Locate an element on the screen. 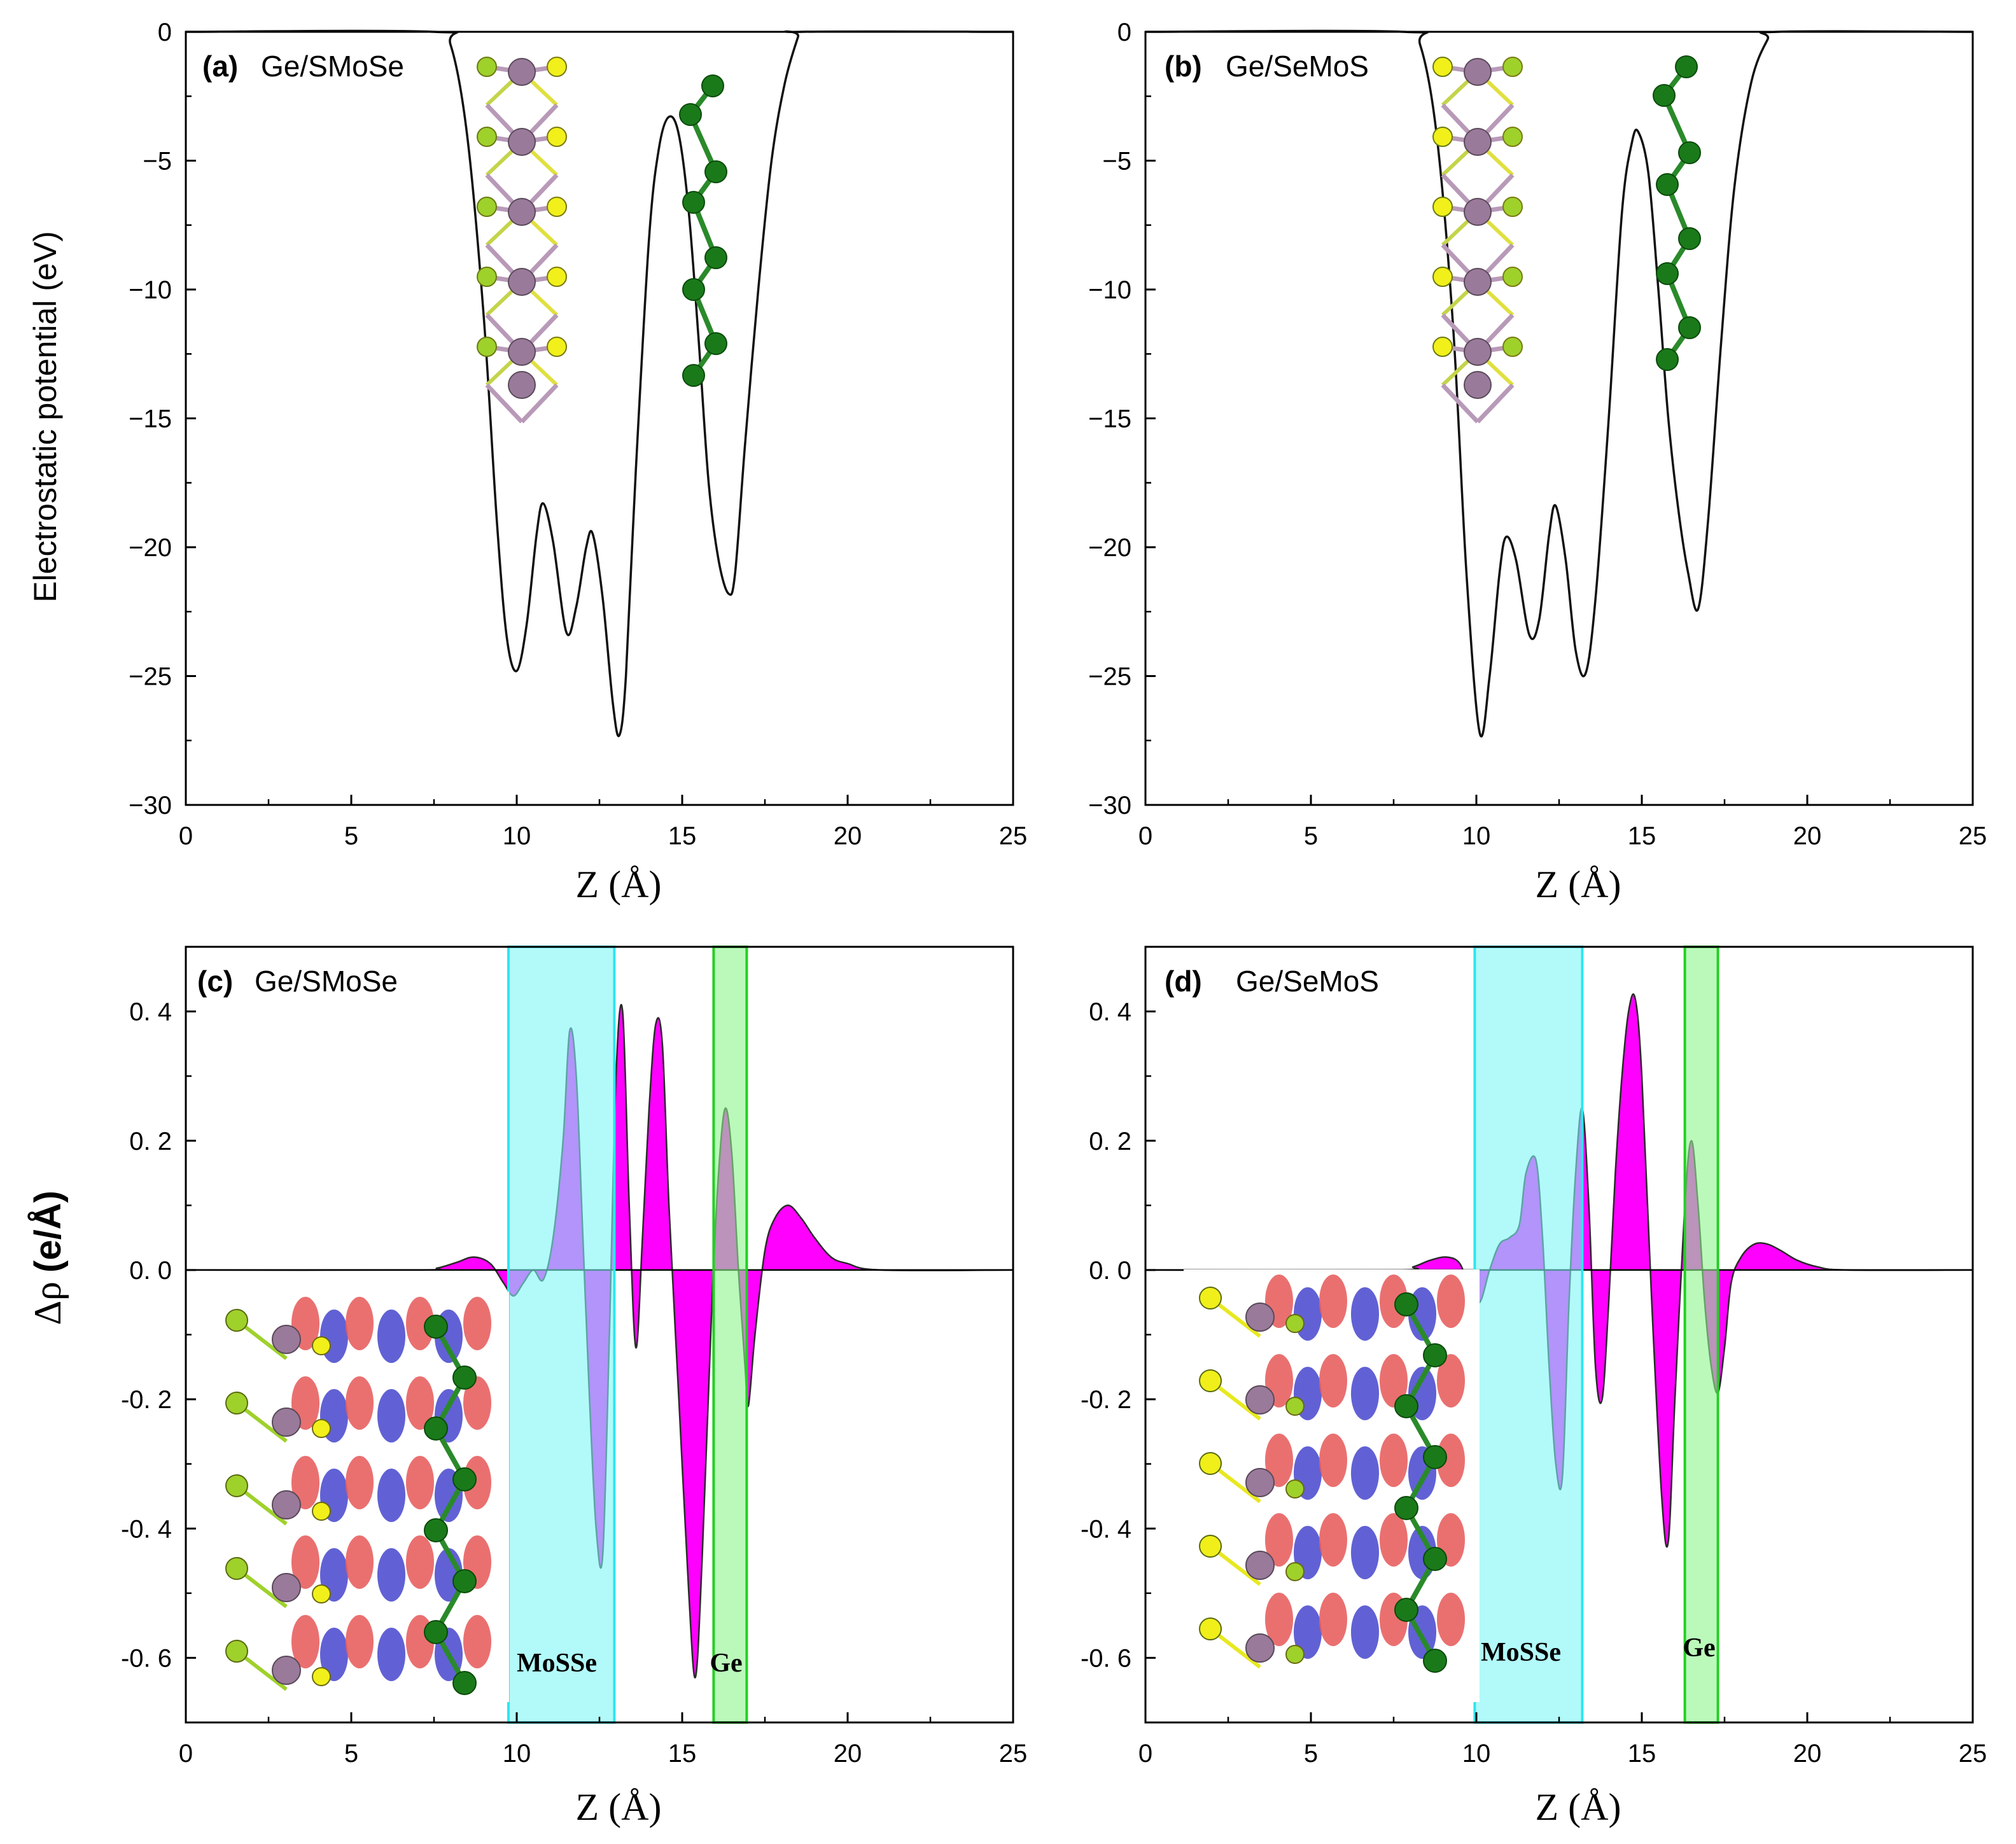  atomic-structure-ge-smose is located at coordinates (602, 240).